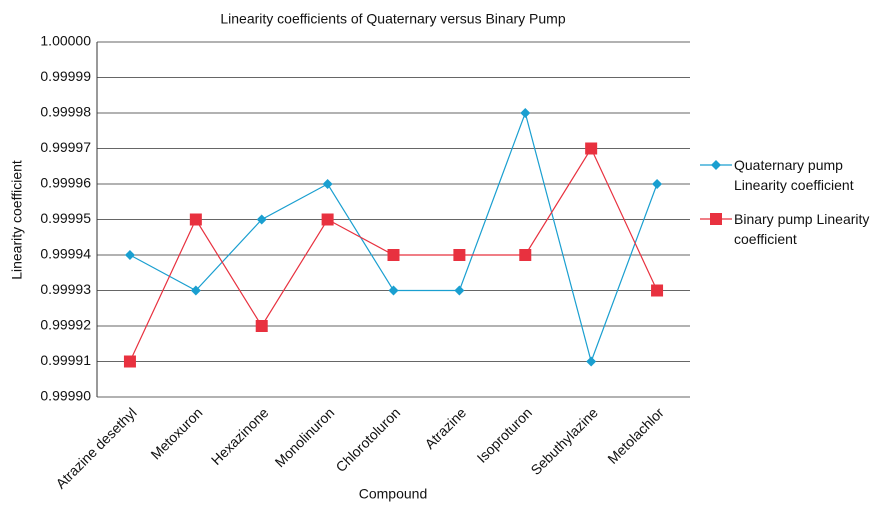  What do you see at coordinates (176, 433) in the screenshot?
I see `x-tick-label: Metoxuron` at bounding box center [176, 433].